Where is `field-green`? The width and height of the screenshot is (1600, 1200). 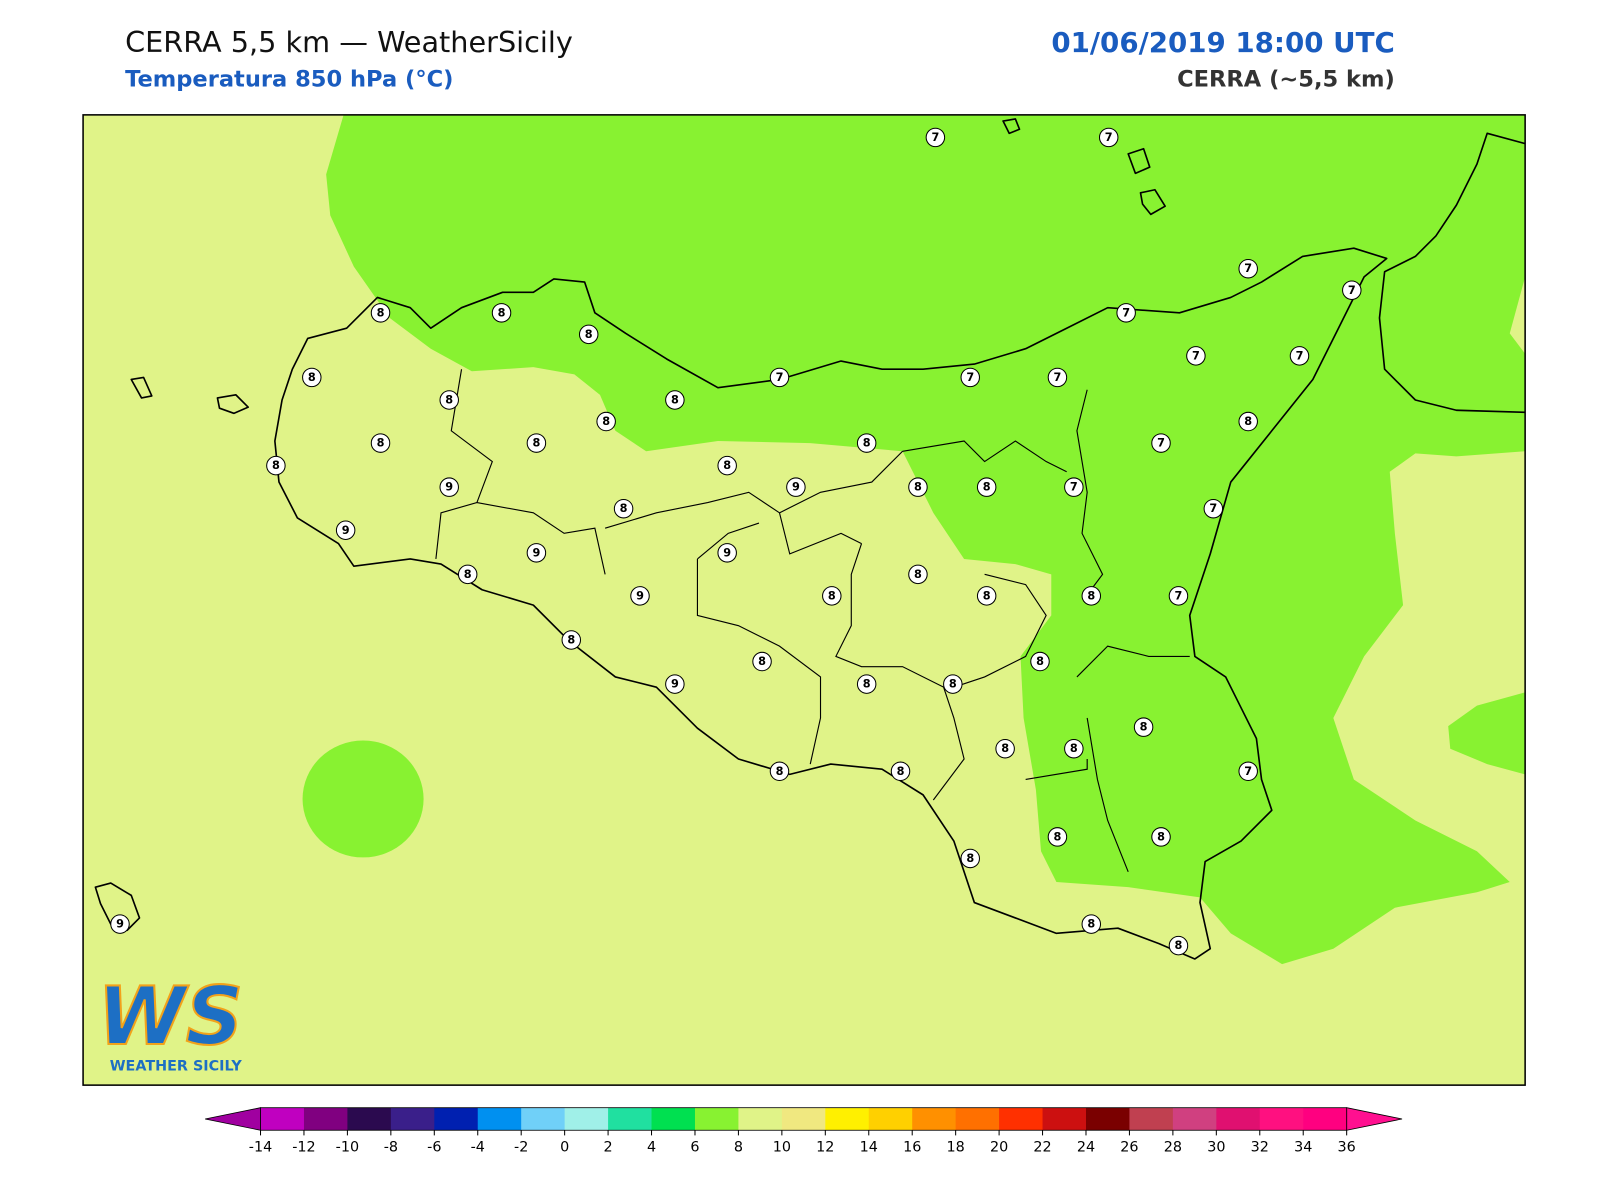 field-green is located at coordinates (363, 799).